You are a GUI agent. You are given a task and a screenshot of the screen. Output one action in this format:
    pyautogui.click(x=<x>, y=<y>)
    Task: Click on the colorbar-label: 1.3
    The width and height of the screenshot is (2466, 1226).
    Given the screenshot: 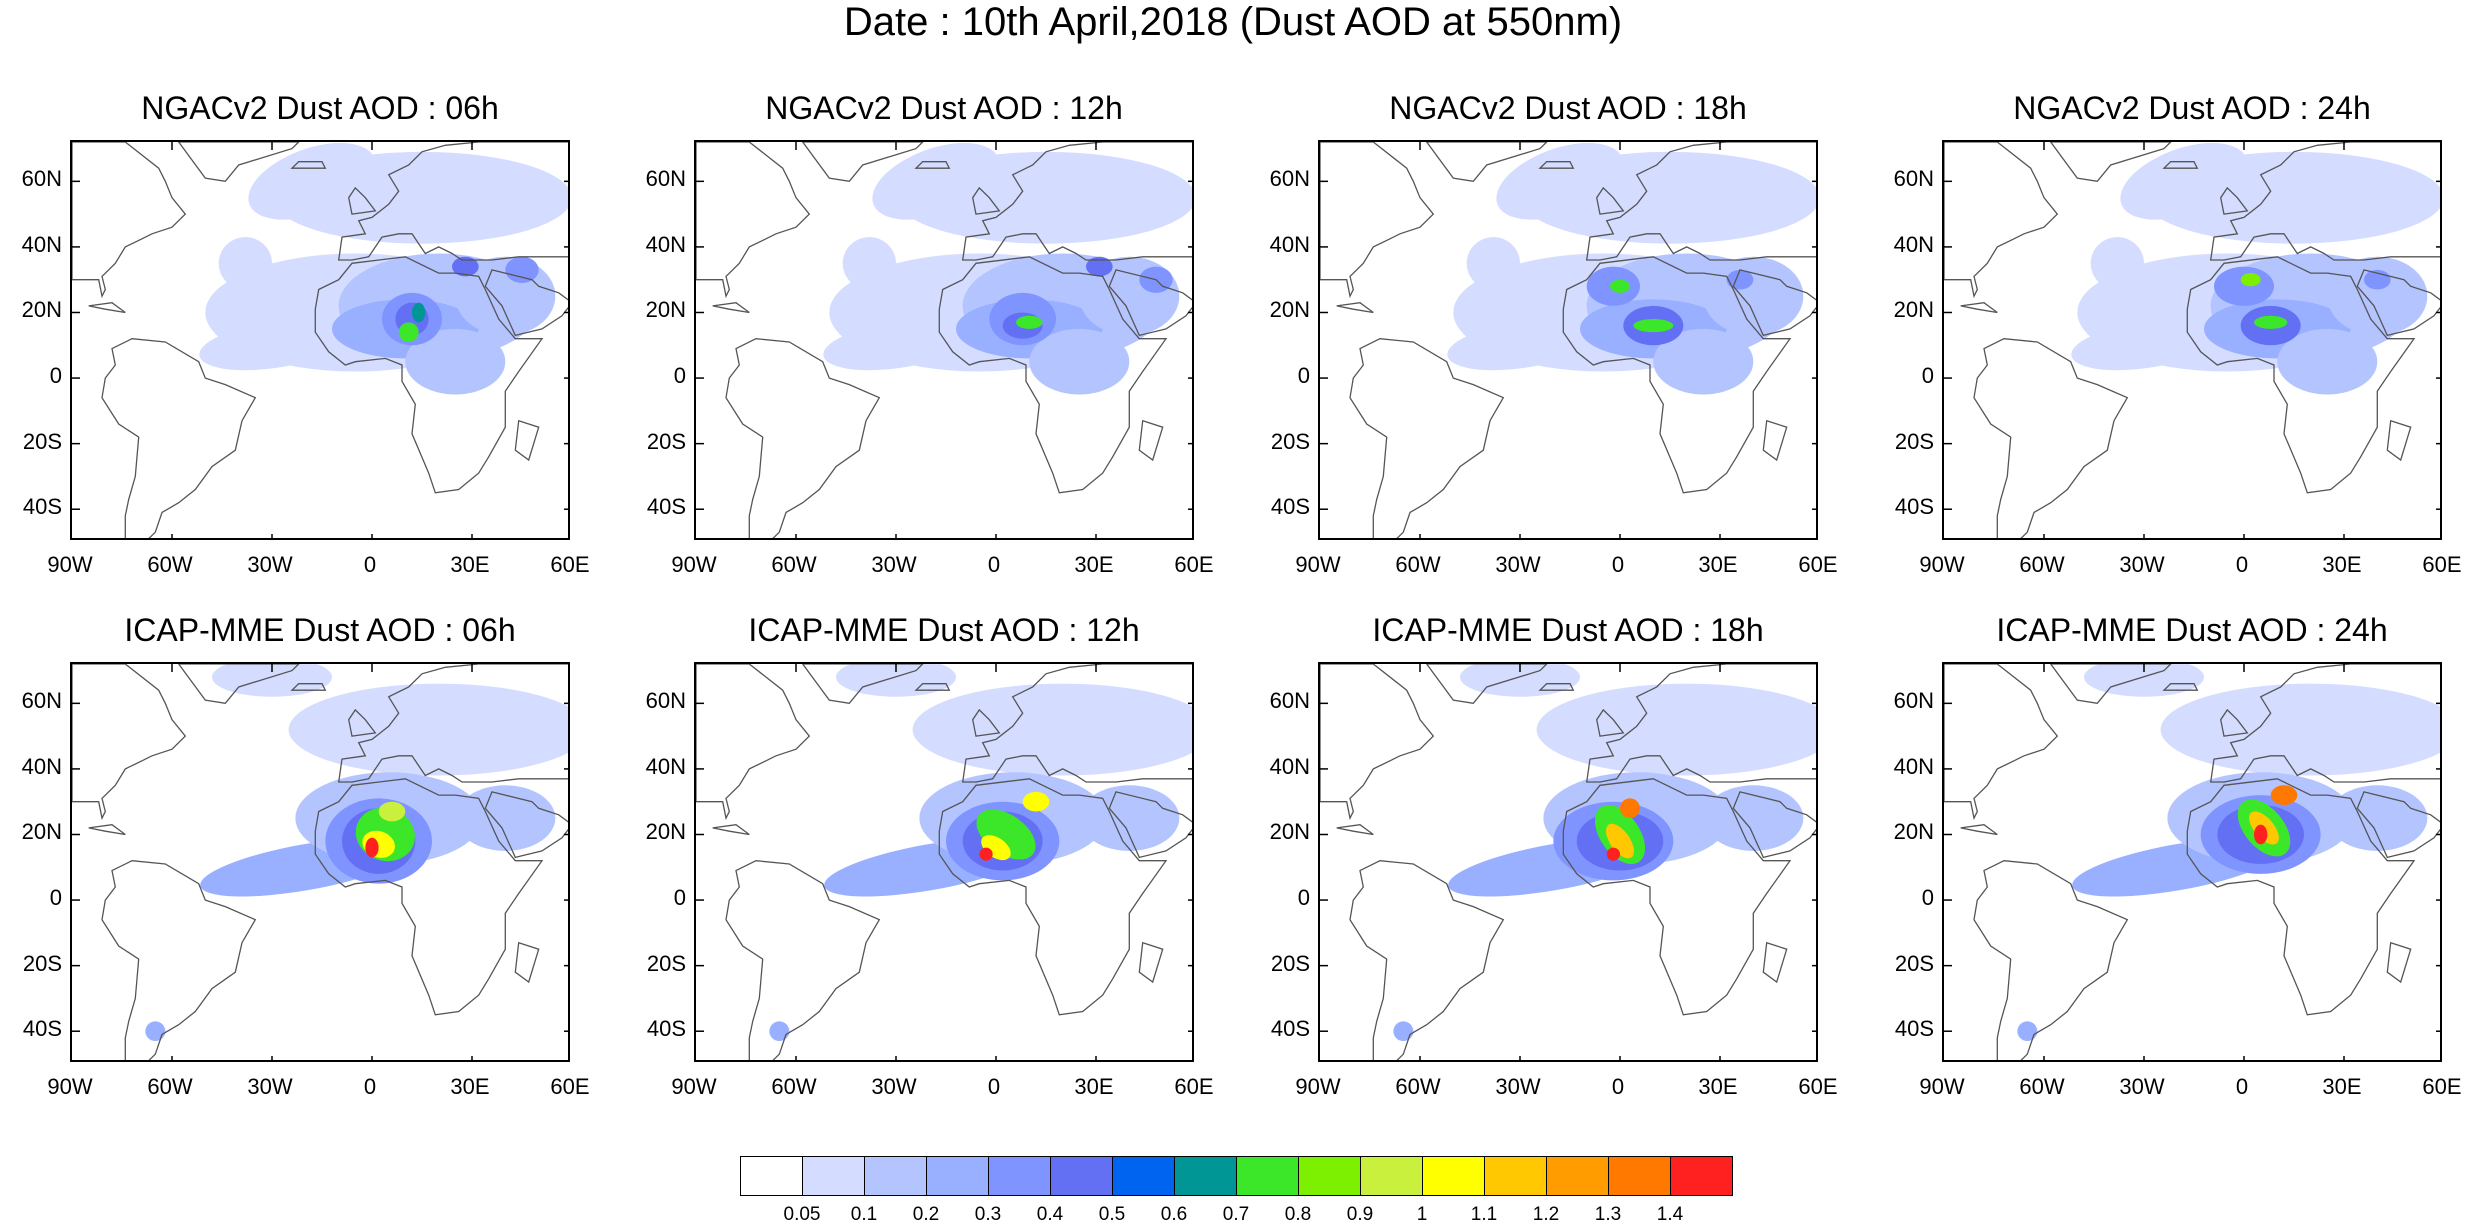 What is the action you would take?
    pyautogui.click(x=1608, y=1214)
    